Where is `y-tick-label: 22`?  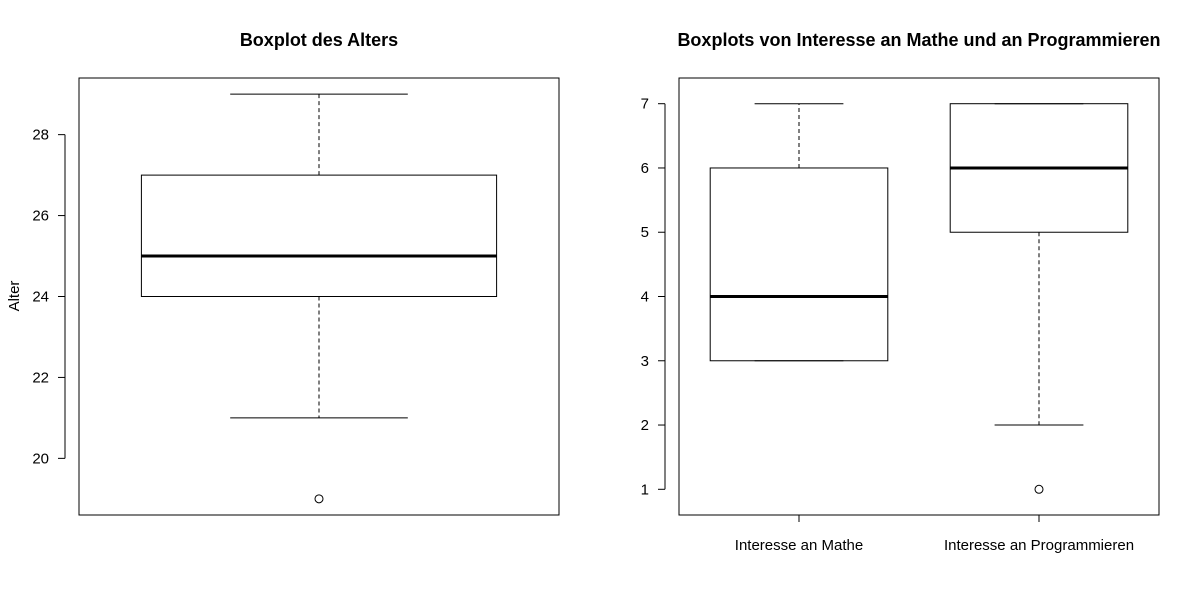
y-tick-label: 22 is located at coordinates (40, 377).